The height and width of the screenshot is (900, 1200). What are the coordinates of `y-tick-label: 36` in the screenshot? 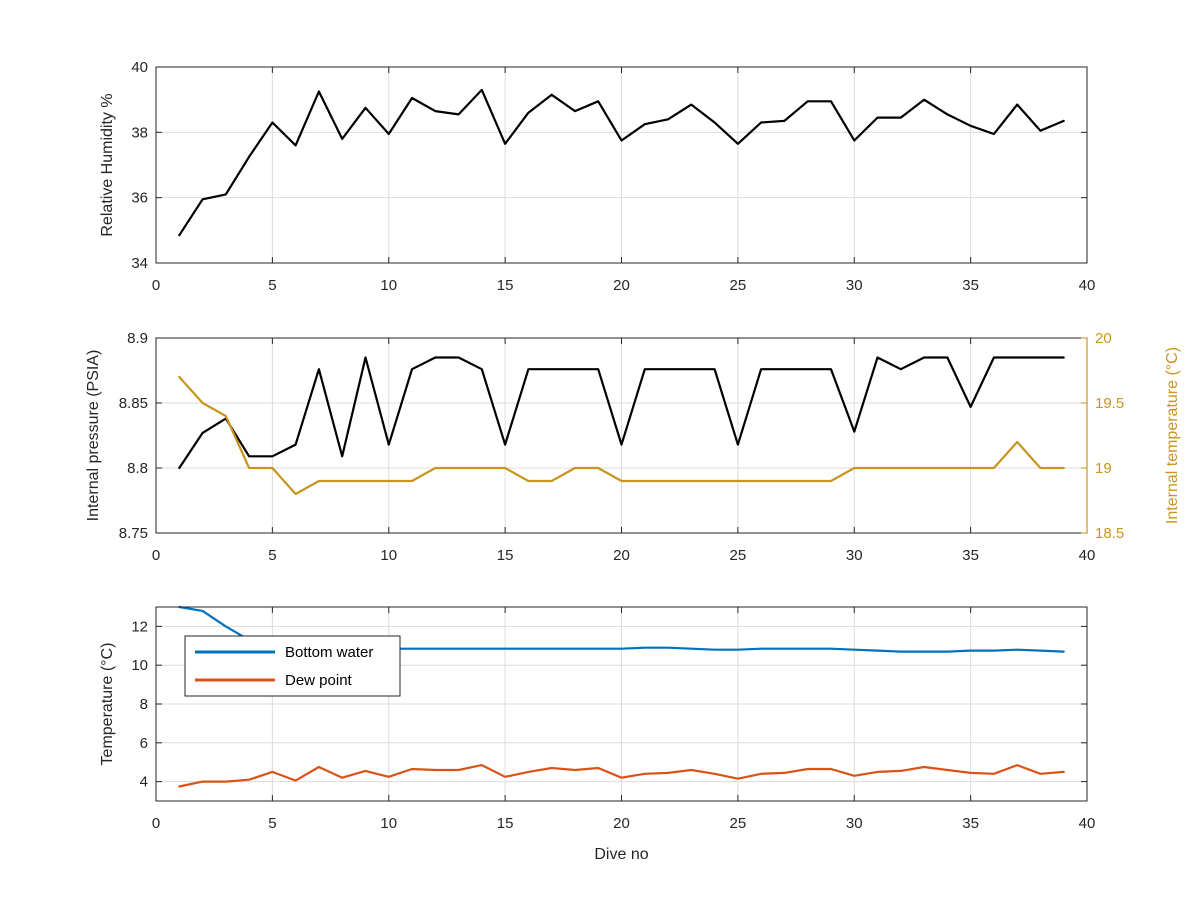 It's located at (139, 198).